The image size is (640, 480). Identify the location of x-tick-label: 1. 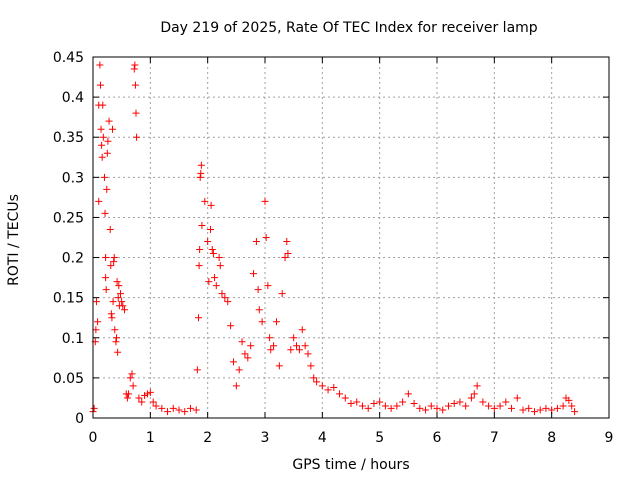
(150, 438).